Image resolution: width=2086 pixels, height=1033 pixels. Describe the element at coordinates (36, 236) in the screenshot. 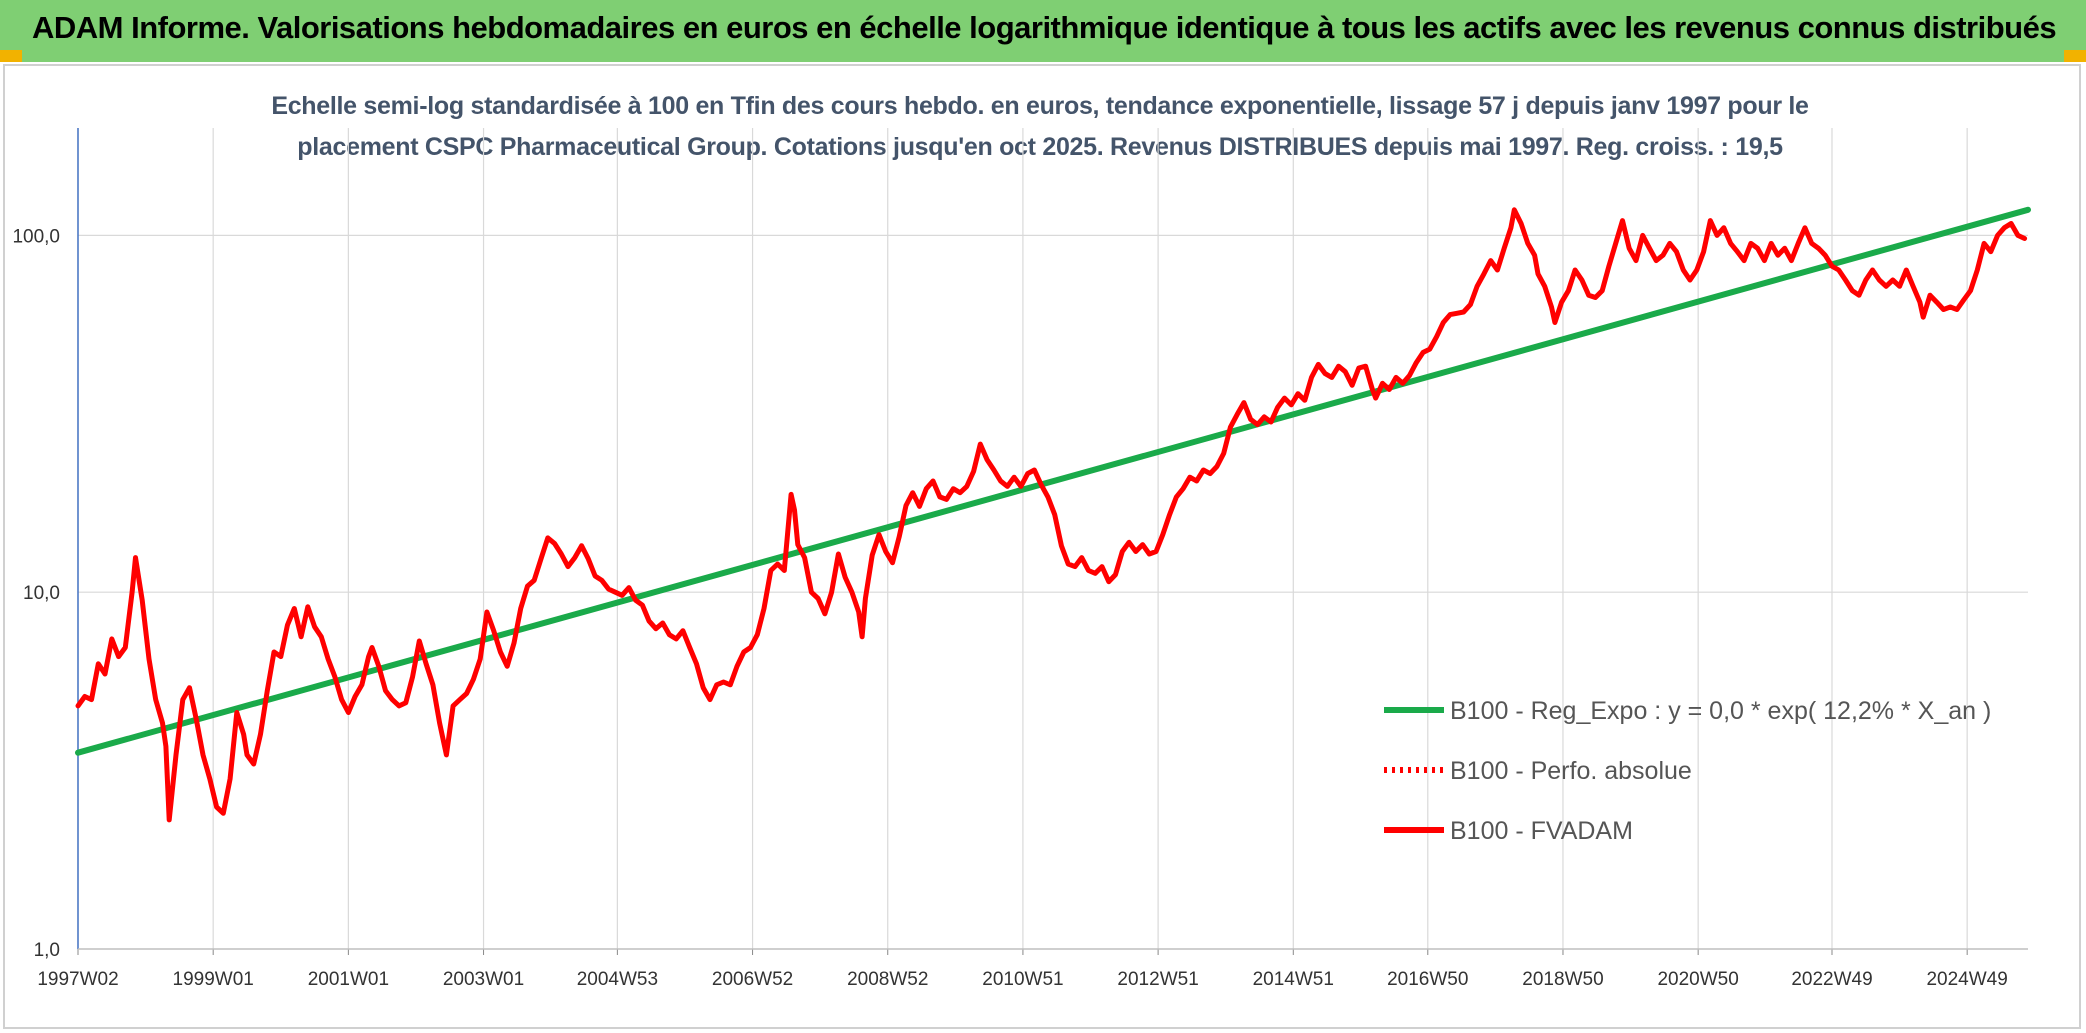

I see `y-tick-label: 100,0` at that location.